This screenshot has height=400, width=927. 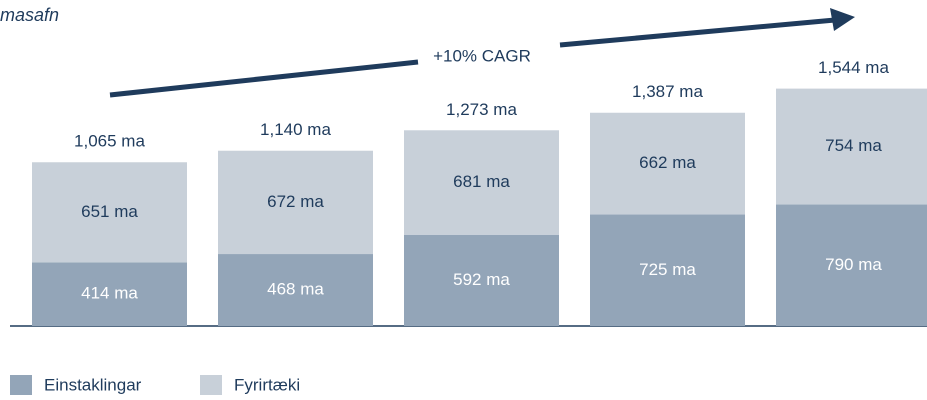 I want to click on value-label: 592 ma, so click(x=481, y=279).